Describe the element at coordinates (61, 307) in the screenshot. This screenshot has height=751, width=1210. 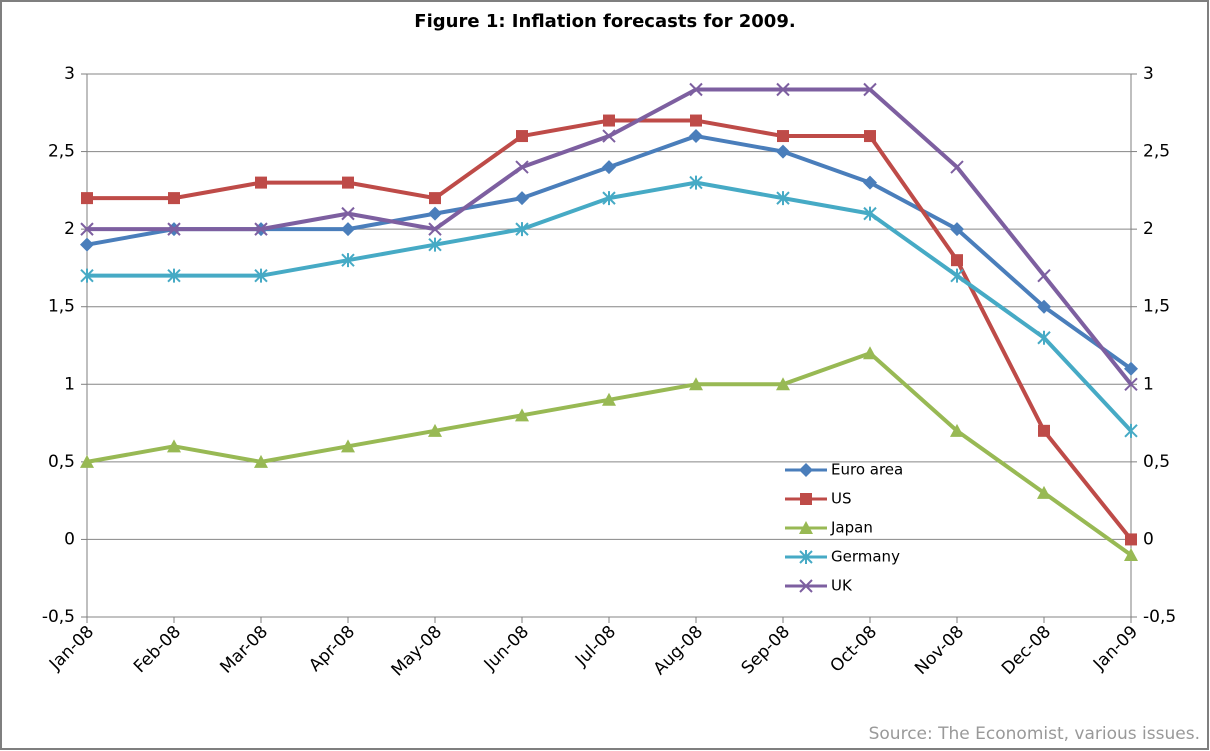
I see `y-tick-label: 1,5` at that location.